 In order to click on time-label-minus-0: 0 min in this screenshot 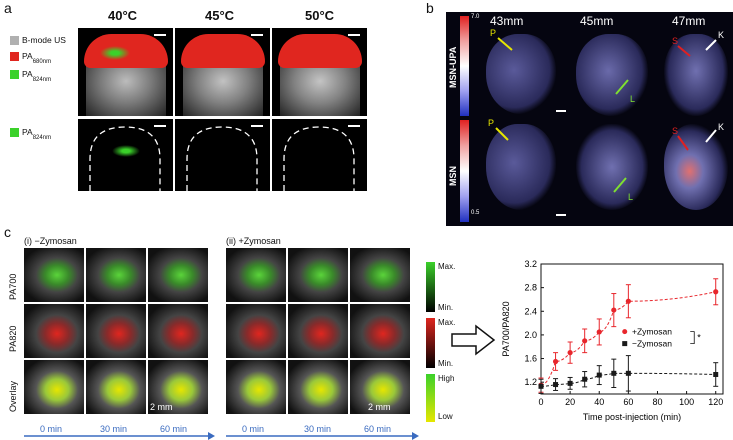, I will do `click(51, 429)`.